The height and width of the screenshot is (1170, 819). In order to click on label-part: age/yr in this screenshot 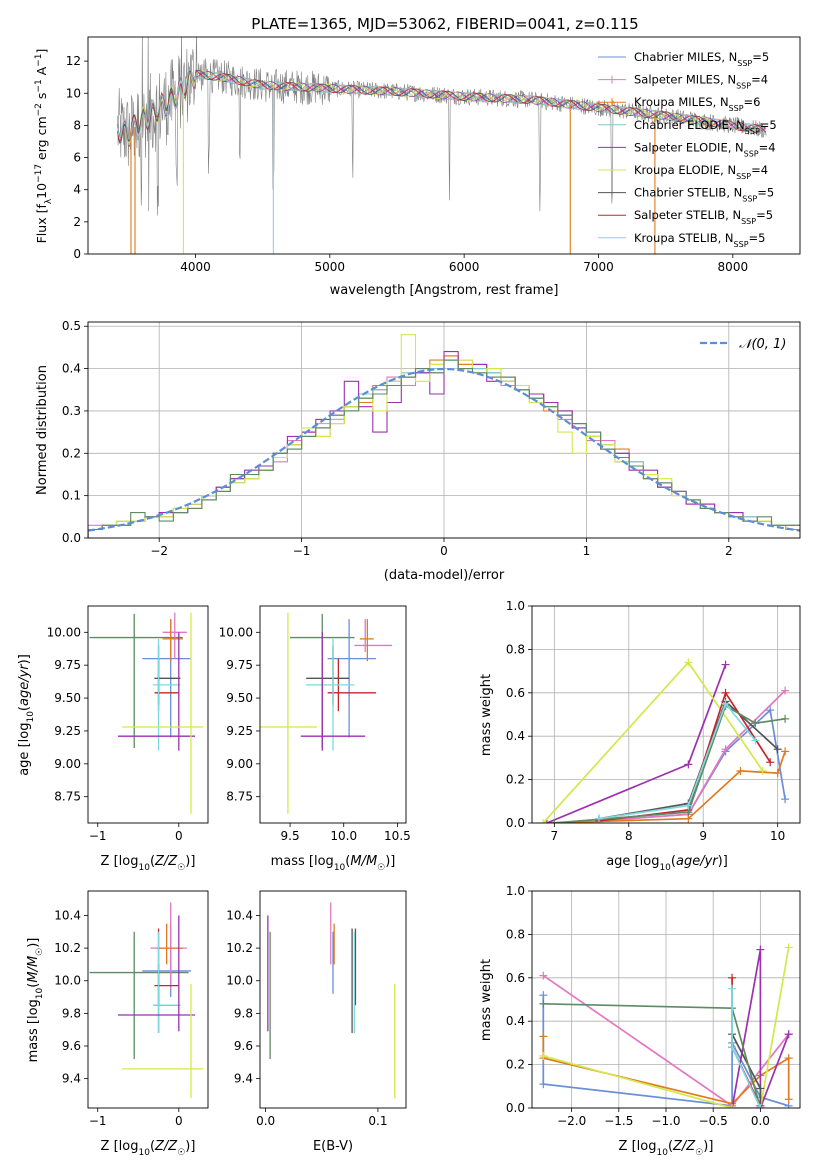, I will do `click(24, 684)`.